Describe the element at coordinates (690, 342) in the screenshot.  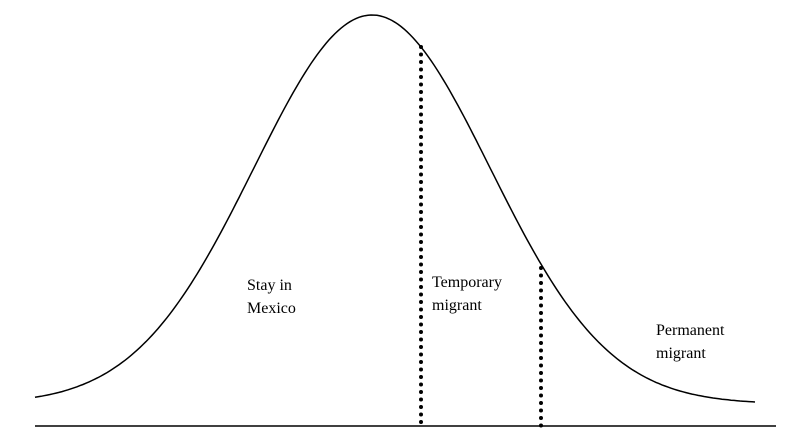
I see `region-label: Permanent migrant` at that location.